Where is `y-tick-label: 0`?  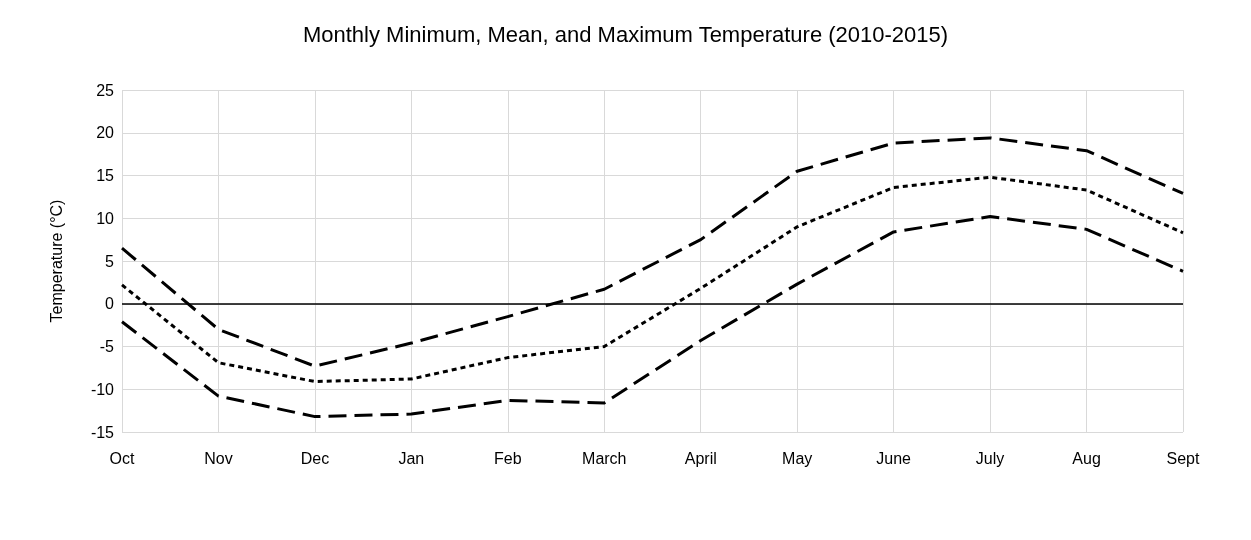 y-tick-label: 0 is located at coordinates (110, 304).